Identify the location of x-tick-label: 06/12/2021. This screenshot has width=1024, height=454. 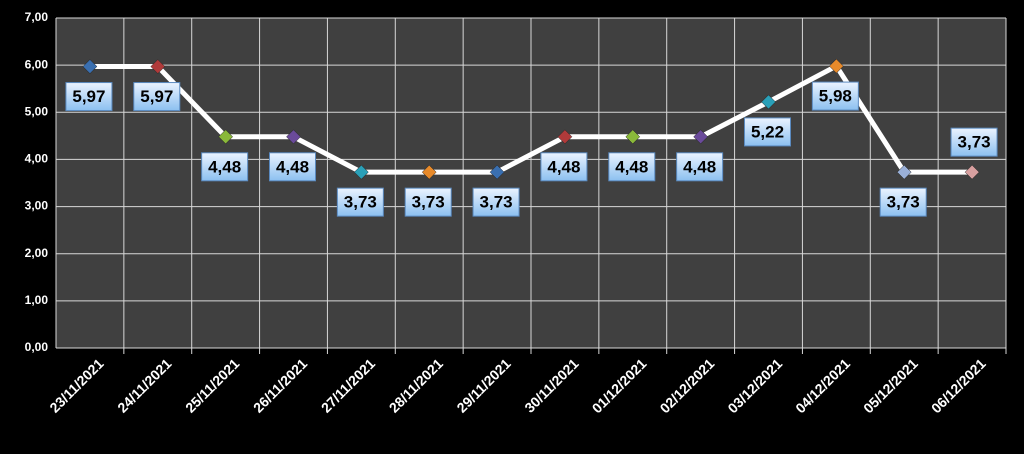
(958, 385).